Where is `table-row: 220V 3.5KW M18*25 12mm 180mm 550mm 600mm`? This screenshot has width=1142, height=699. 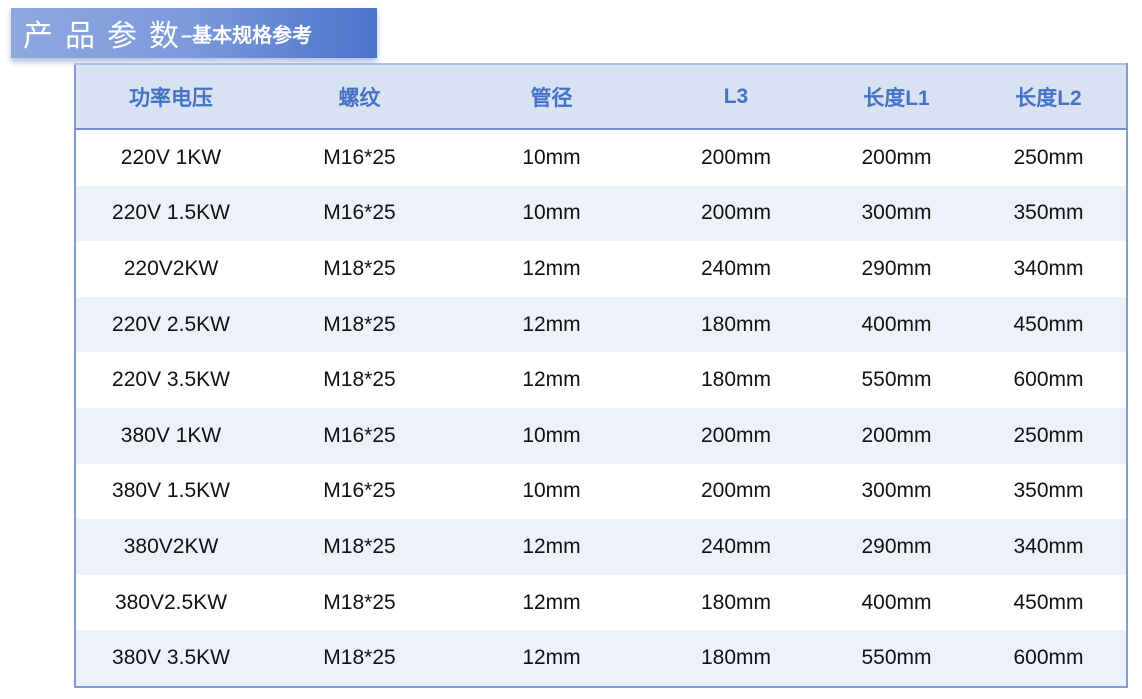
table-row: 220V 3.5KW M18*25 12mm 180mm 550mm 600mm is located at coordinates (601, 380).